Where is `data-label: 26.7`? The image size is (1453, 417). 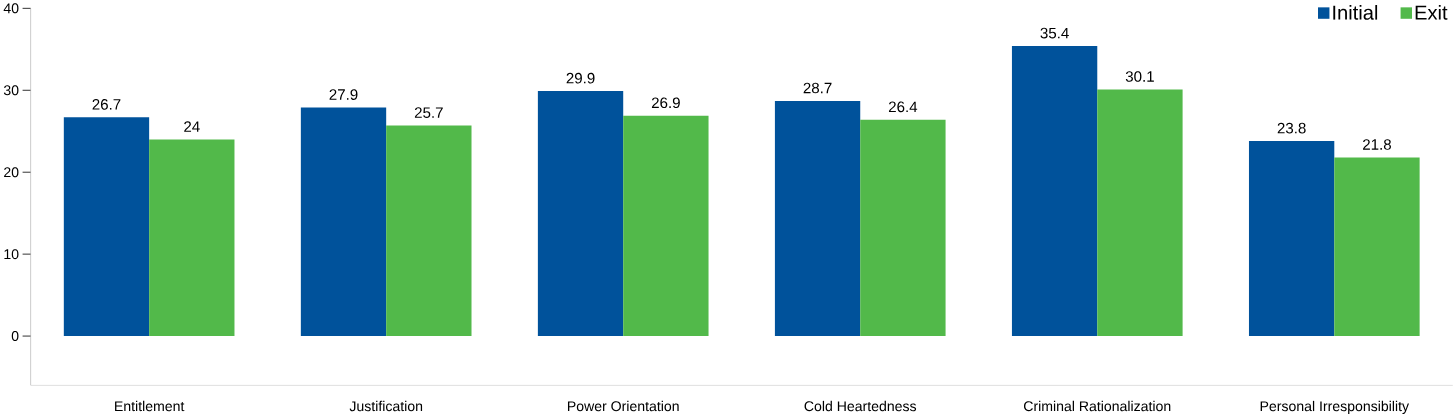 data-label: 26.7 is located at coordinates (106, 104).